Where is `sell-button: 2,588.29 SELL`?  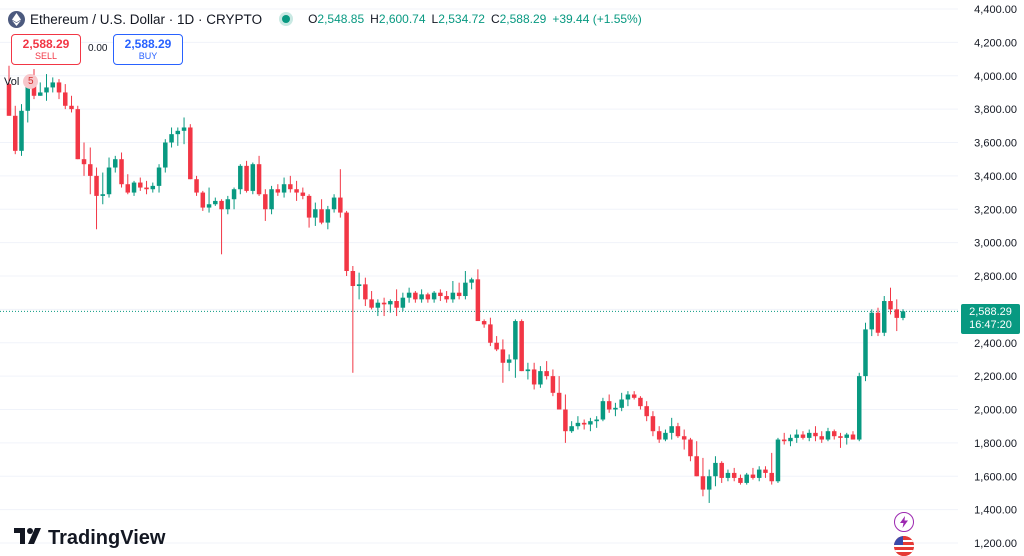
sell-button: 2,588.29 SELL is located at coordinates (46, 49).